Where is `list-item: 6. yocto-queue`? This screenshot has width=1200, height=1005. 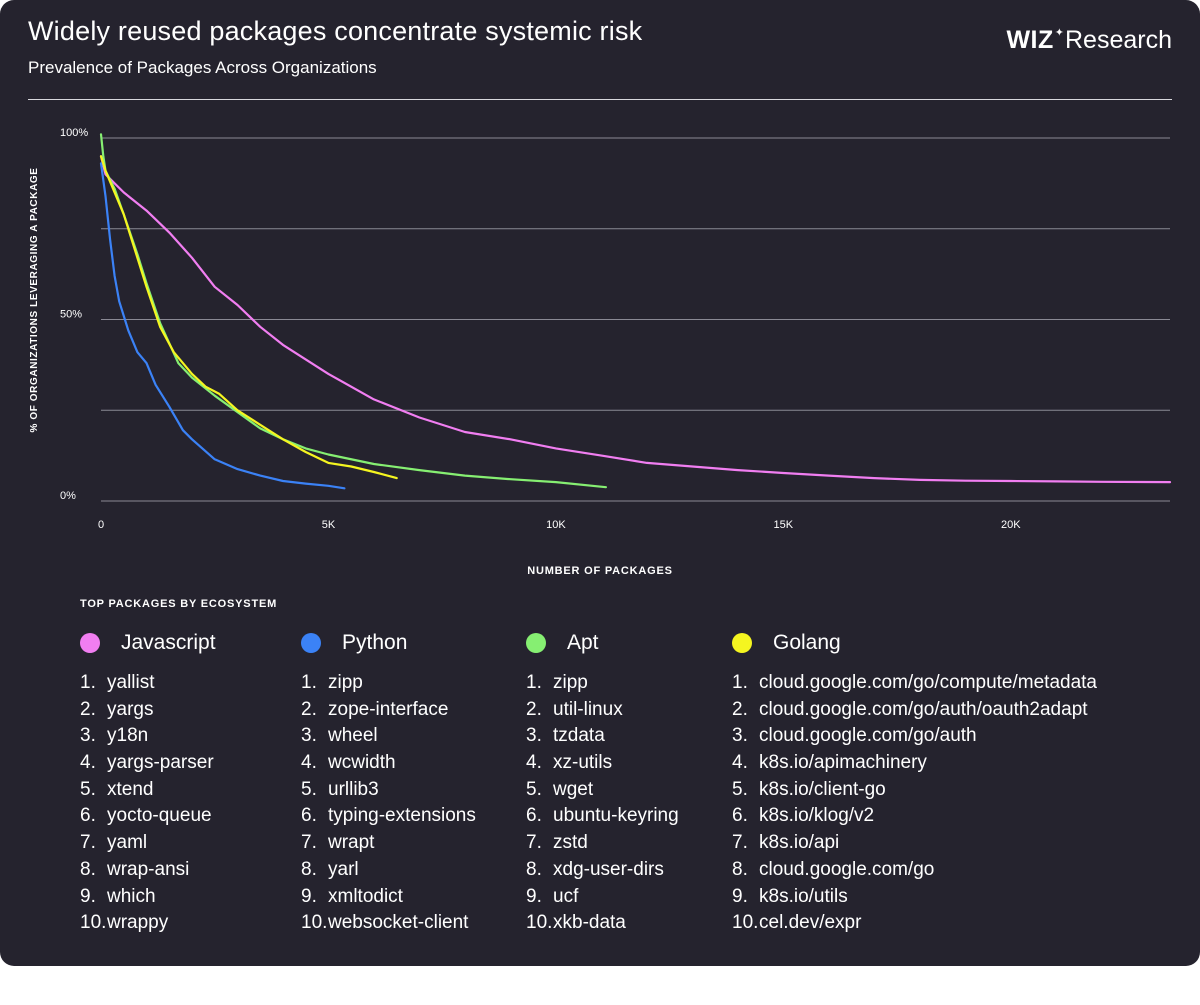 list-item: 6. yocto-queue is located at coordinates (148, 816).